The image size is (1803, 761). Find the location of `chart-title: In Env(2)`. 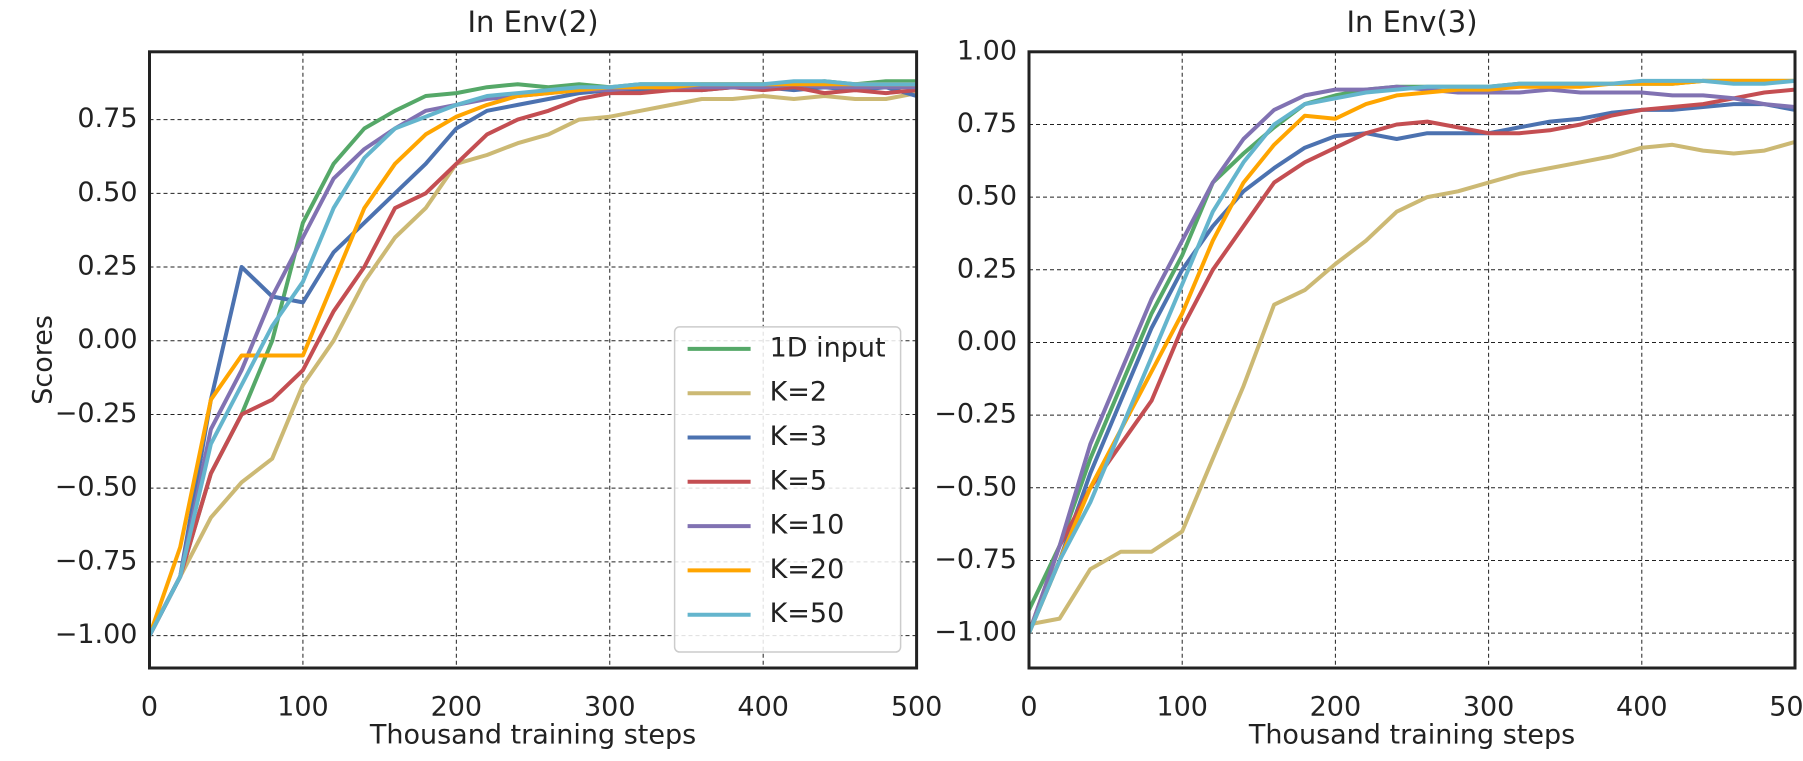

chart-title: In Env(2) is located at coordinates (532, 22).